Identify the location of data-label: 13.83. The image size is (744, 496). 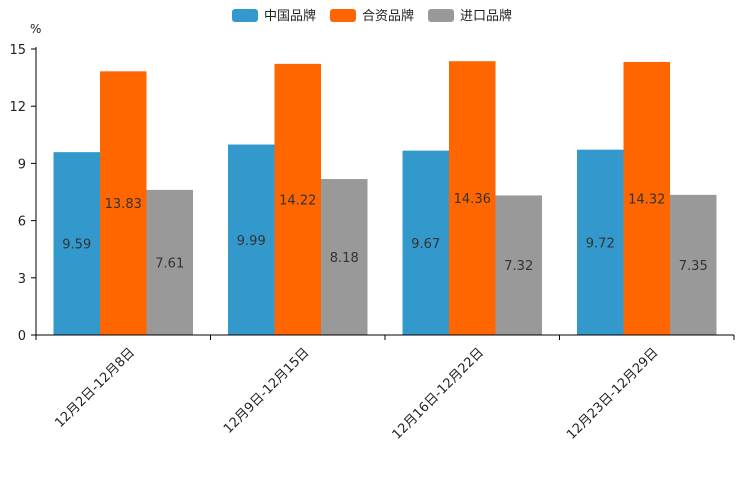
(123, 204).